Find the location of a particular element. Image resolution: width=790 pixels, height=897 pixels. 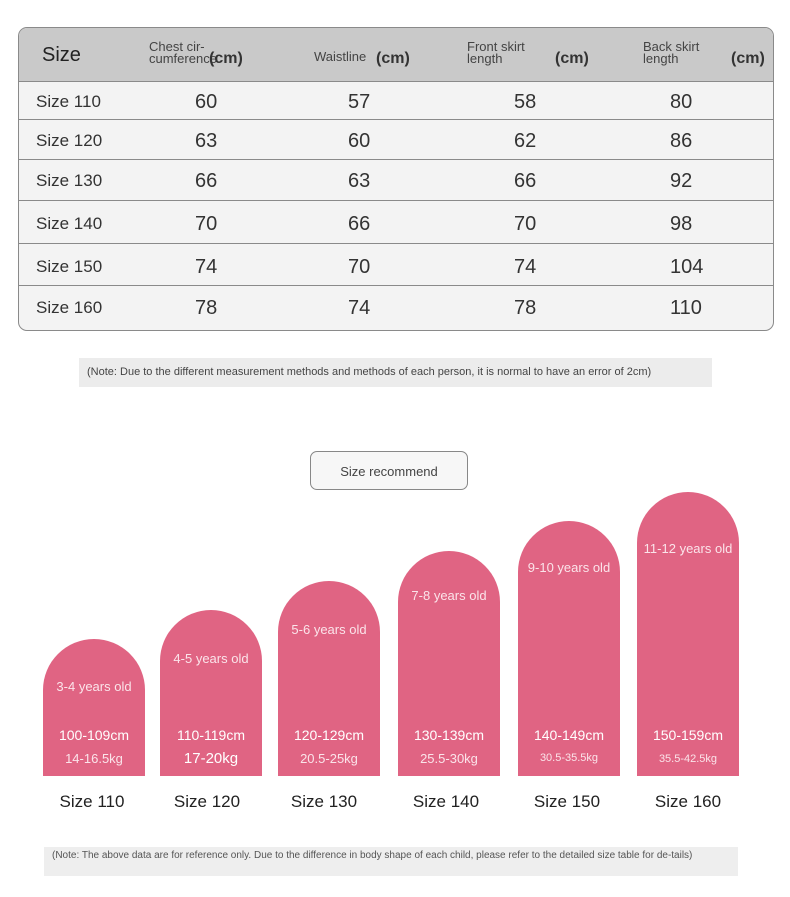

row-front: 78 is located at coordinates (525, 308).